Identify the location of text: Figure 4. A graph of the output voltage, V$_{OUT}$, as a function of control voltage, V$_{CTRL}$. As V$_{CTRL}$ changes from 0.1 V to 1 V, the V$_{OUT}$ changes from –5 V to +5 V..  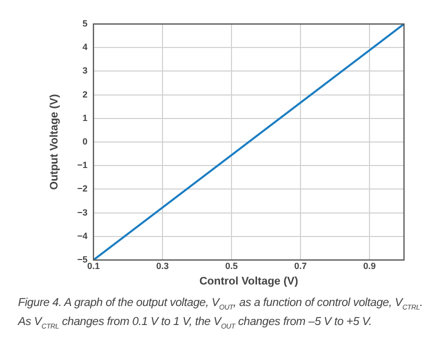
(220, 314).